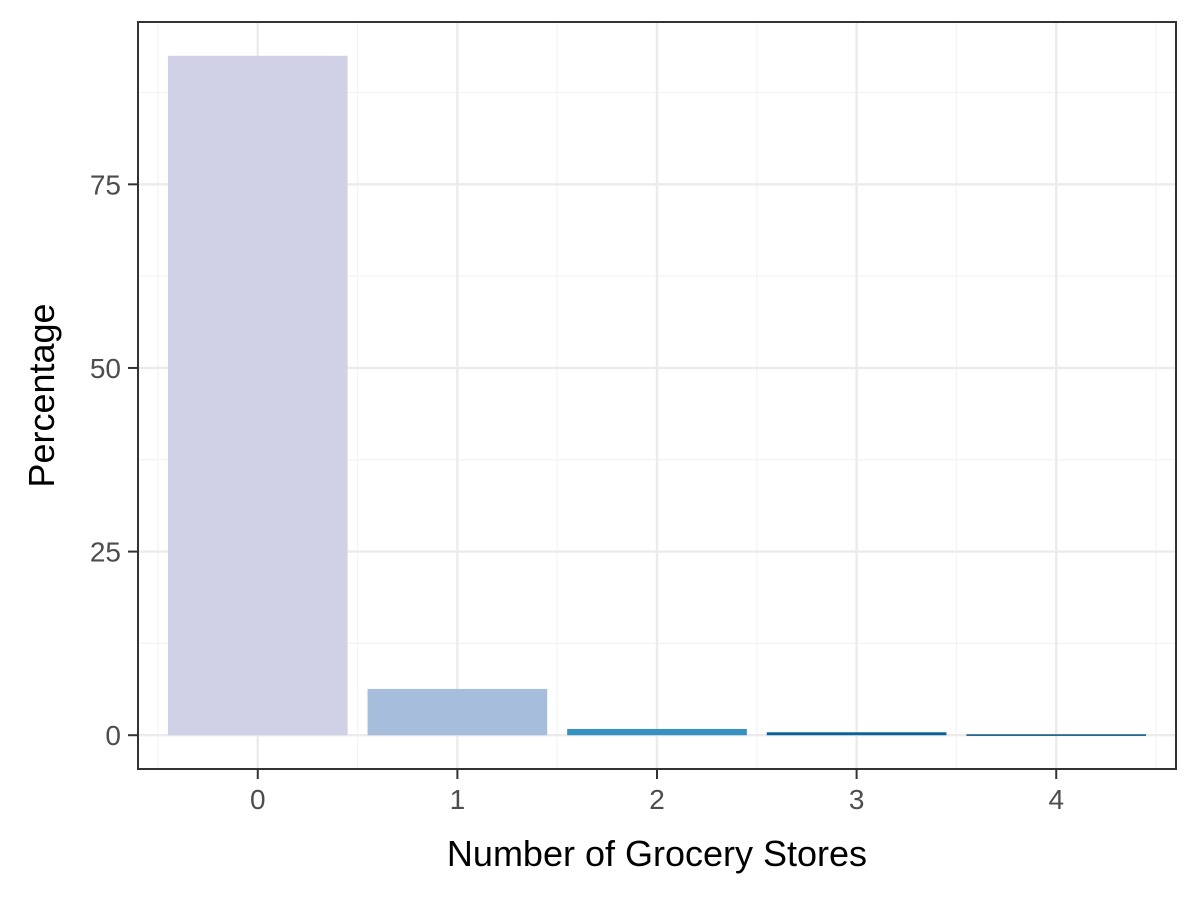  Describe the element at coordinates (657, 799) in the screenshot. I see `x-tick-label: 2` at that location.